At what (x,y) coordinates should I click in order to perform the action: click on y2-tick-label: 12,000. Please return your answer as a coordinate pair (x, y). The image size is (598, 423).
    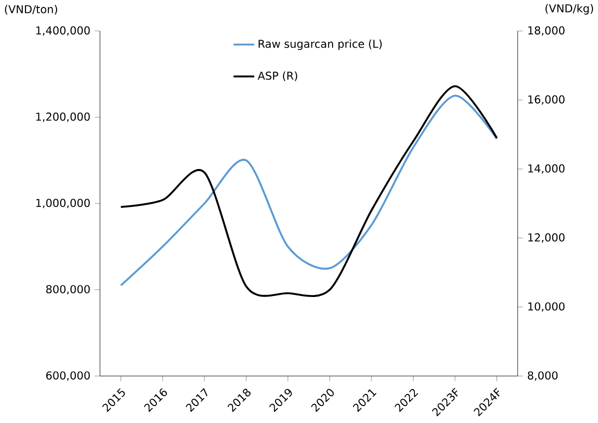
    Looking at the image, I should click on (546, 238).